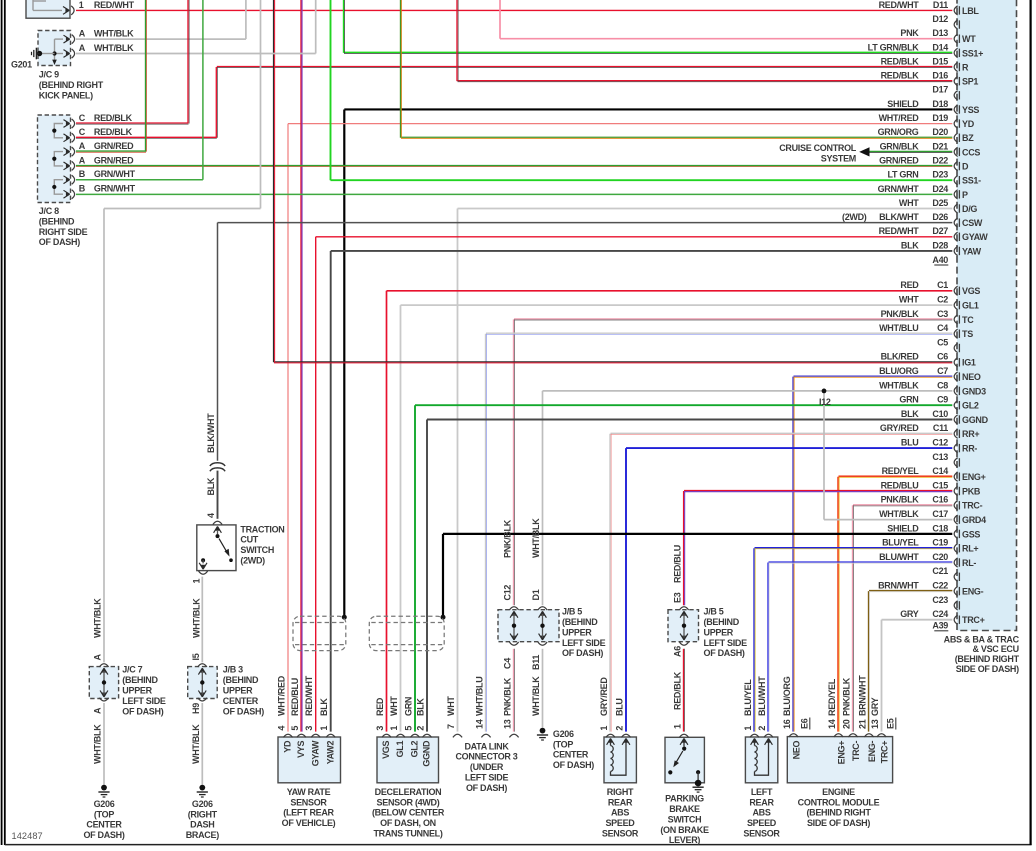 This screenshot has height=851, width=1036. I want to click on svg-text: BRAKE, so click(684, 809).